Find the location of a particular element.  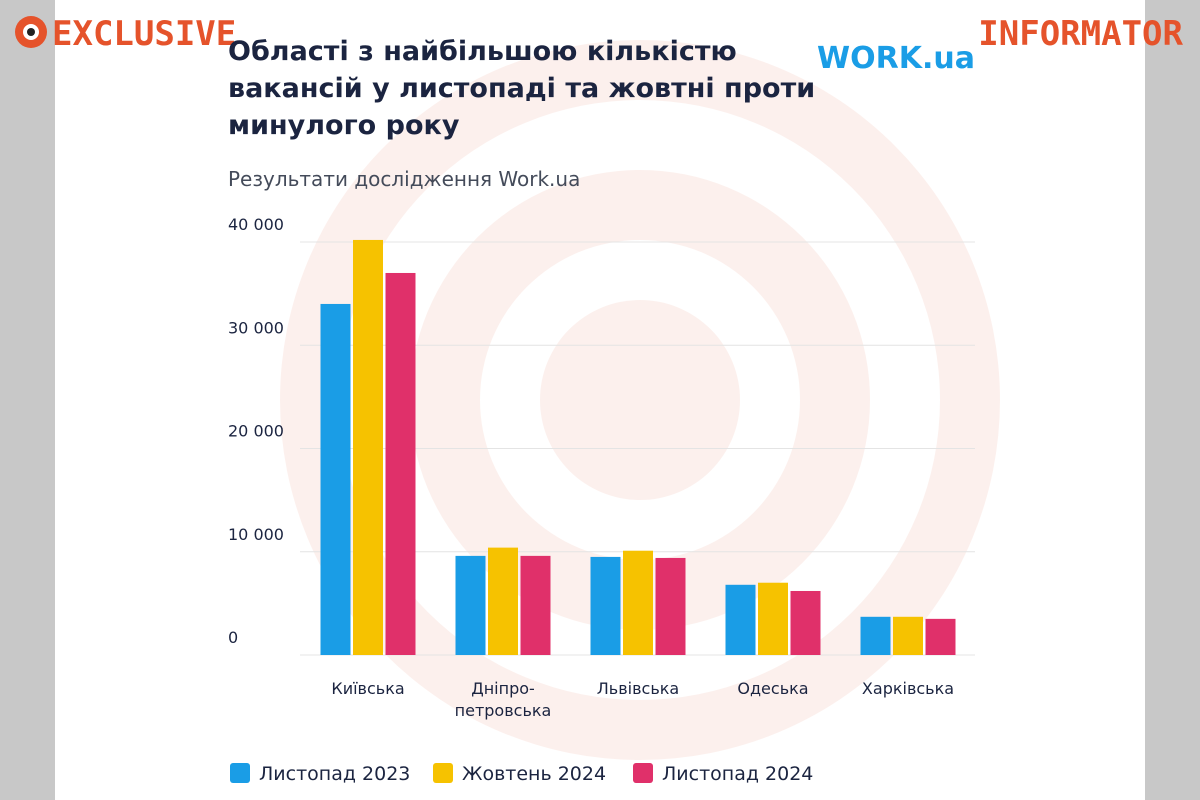

brand-right: INFORMATOR is located at coordinates (1080, 34).